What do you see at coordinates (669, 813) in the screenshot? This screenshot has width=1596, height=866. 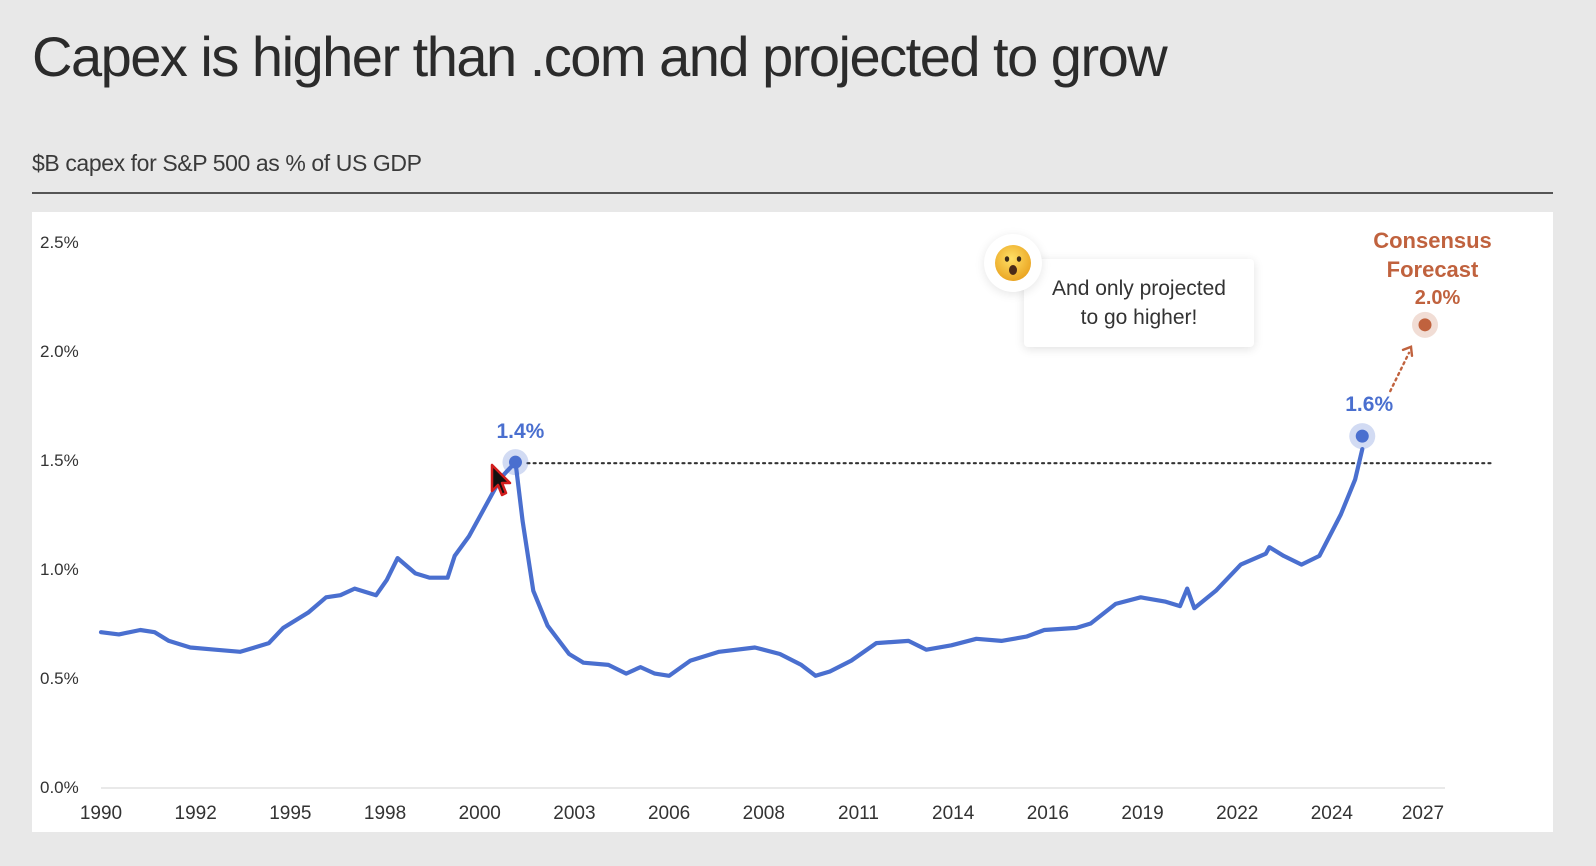 I see `x-tick-label: 2006` at bounding box center [669, 813].